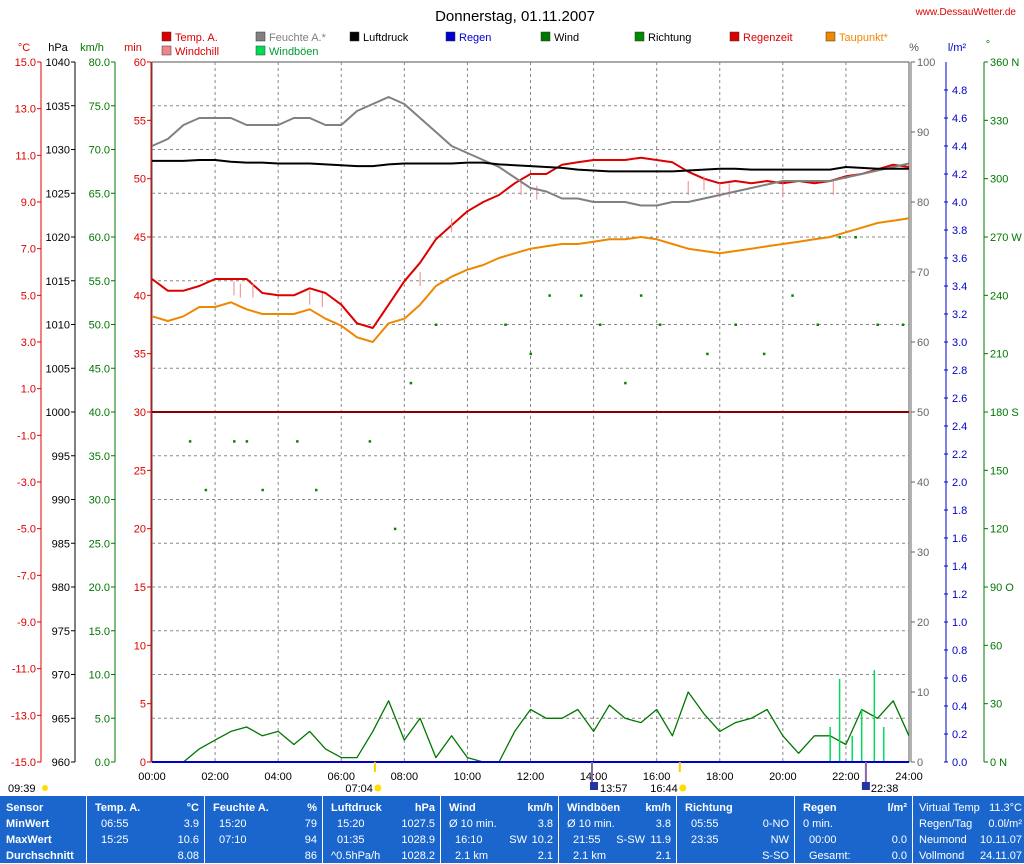 The height and width of the screenshot is (864, 1024). What do you see at coordinates (864, 38) in the screenshot?
I see `legend-label: Taupunkt*` at bounding box center [864, 38].